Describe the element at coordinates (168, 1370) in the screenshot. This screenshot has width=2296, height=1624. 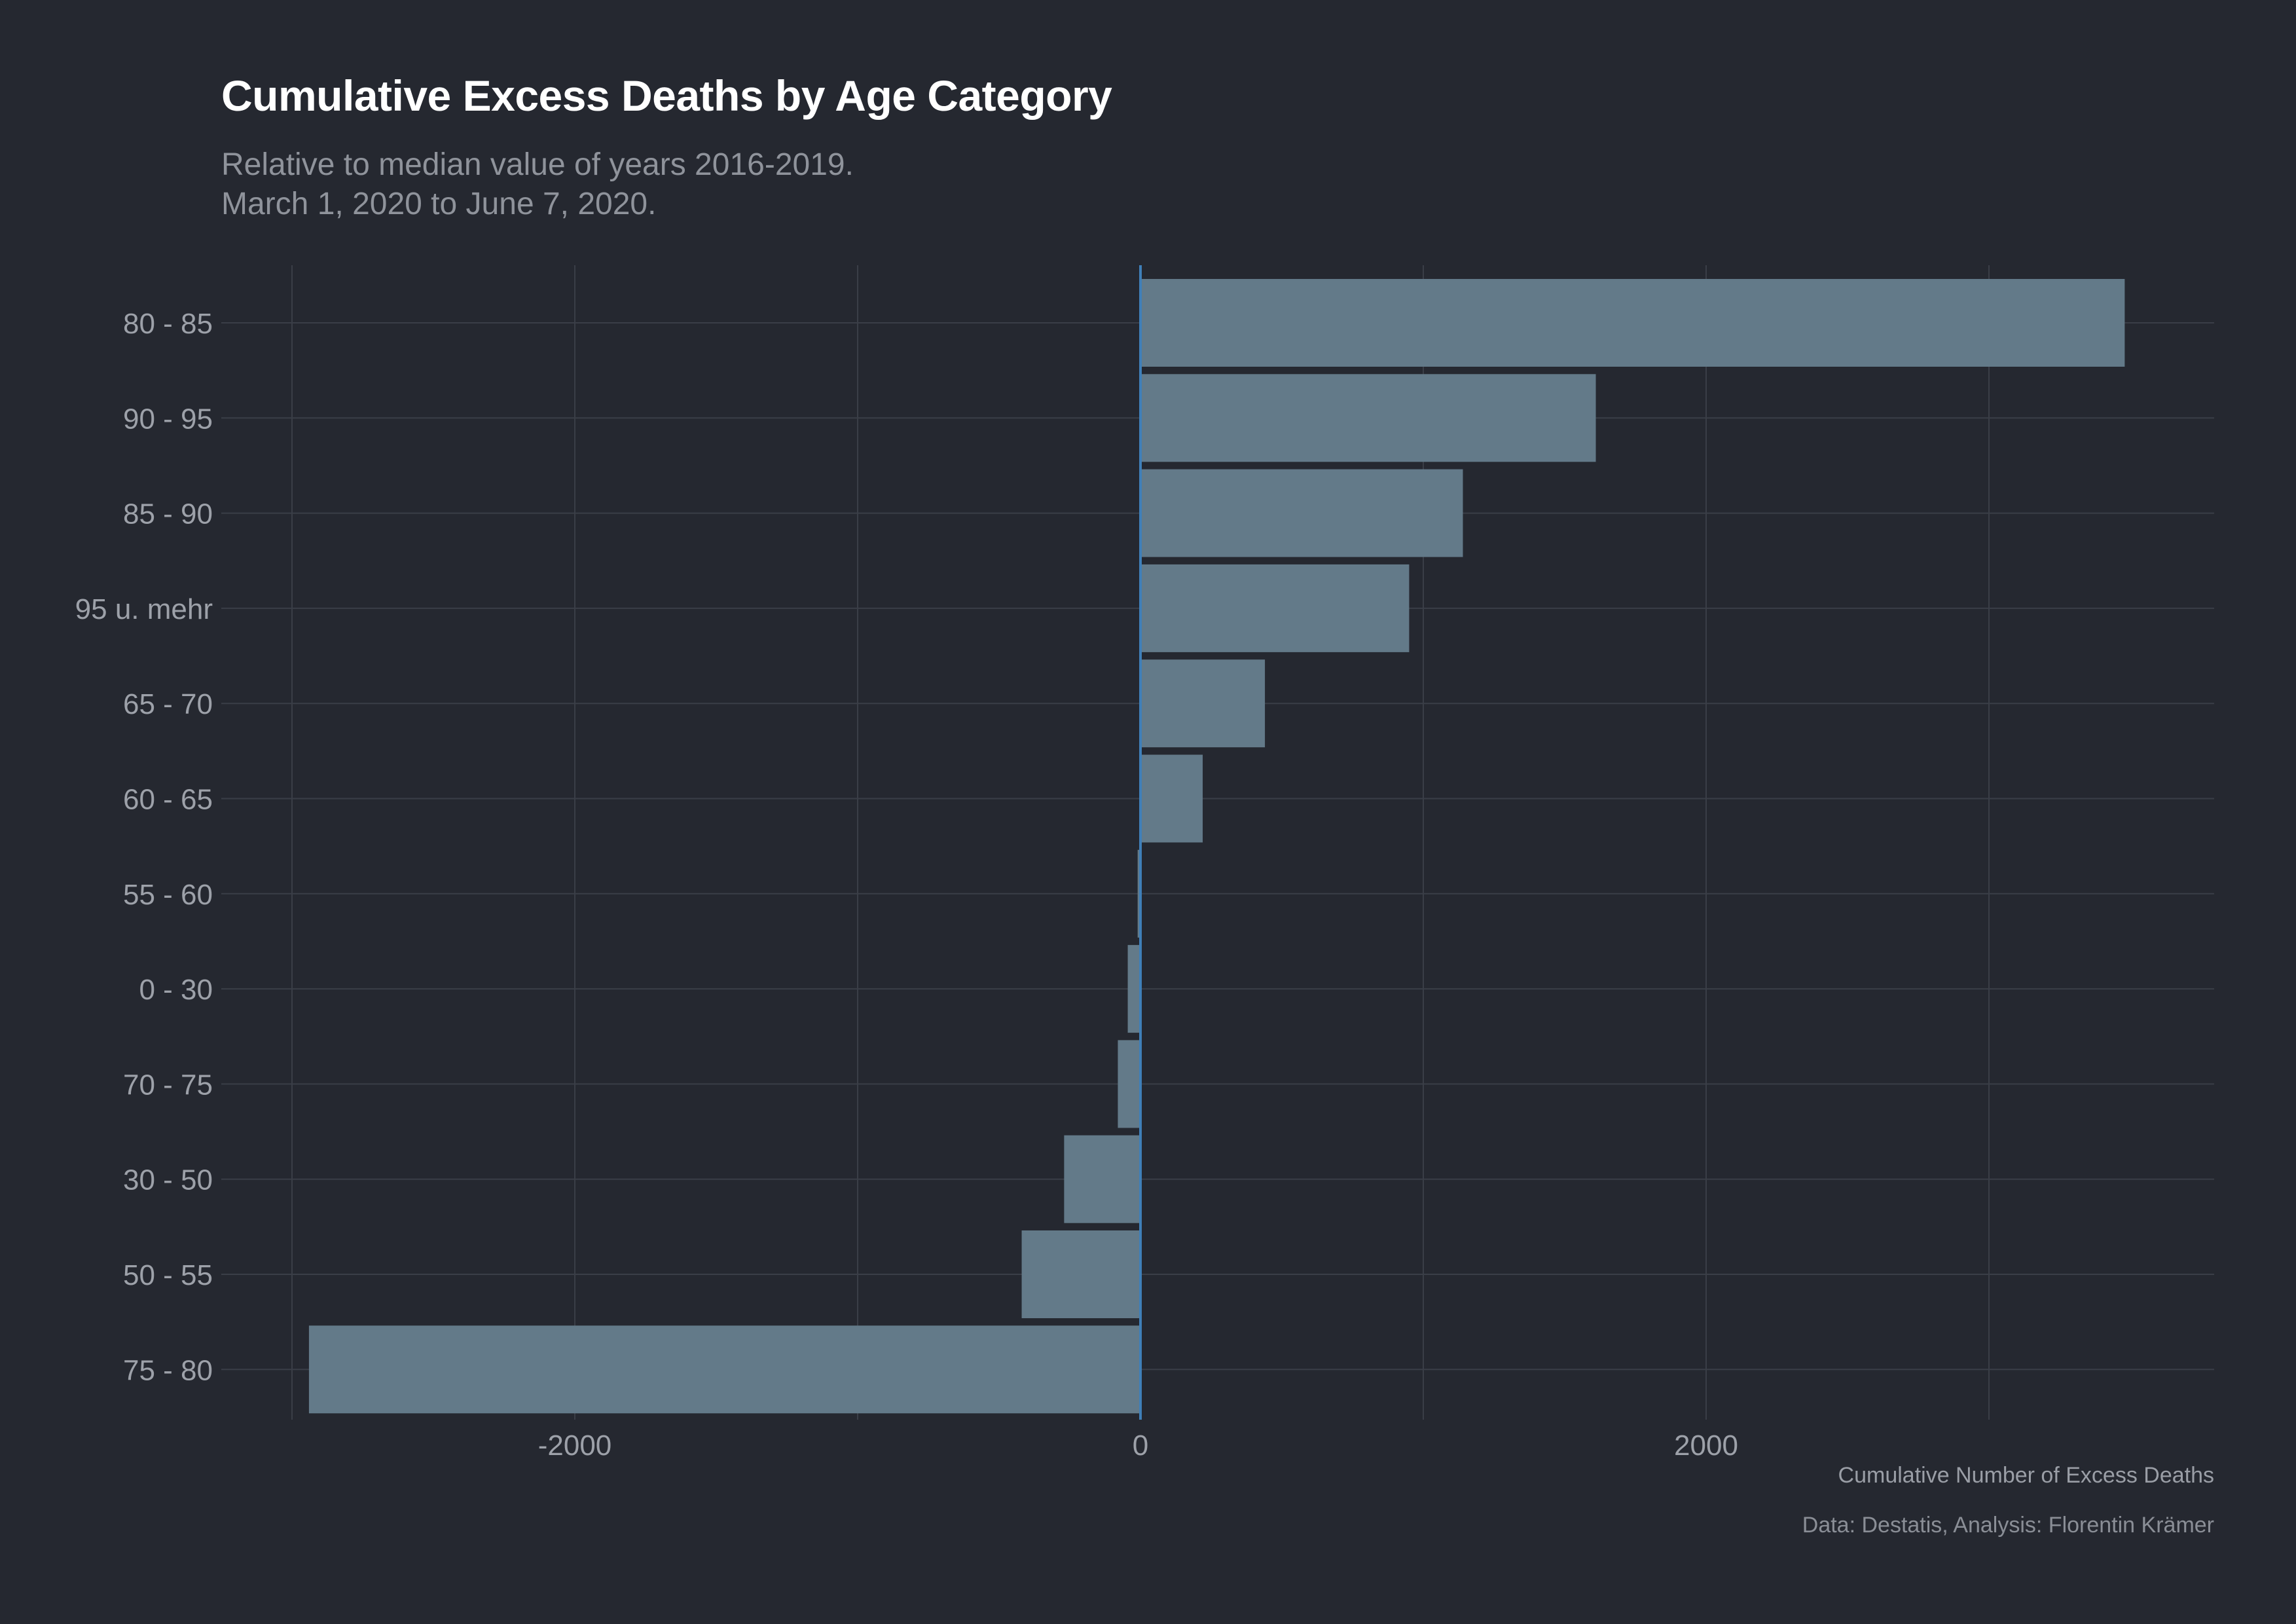
I see `y-tick-label: 75 - 80` at that location.